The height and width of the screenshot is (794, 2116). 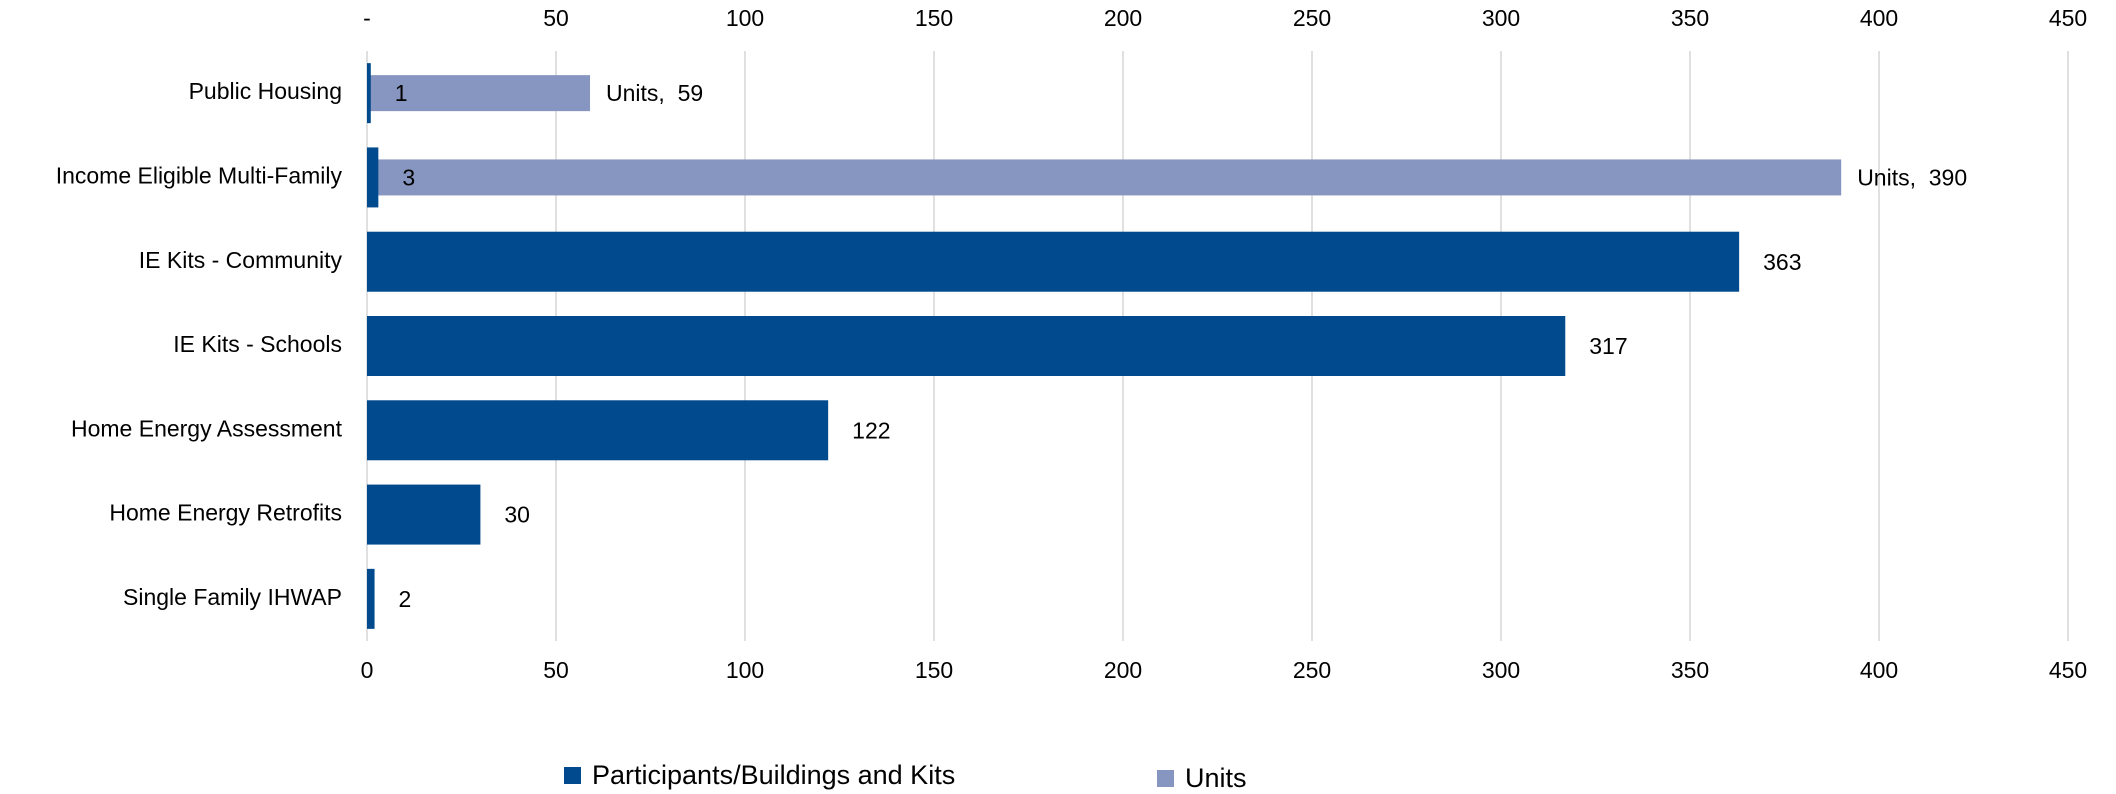 I want to click on y-tick-label: Home Energy Assessment, so click(x=207, y=428).